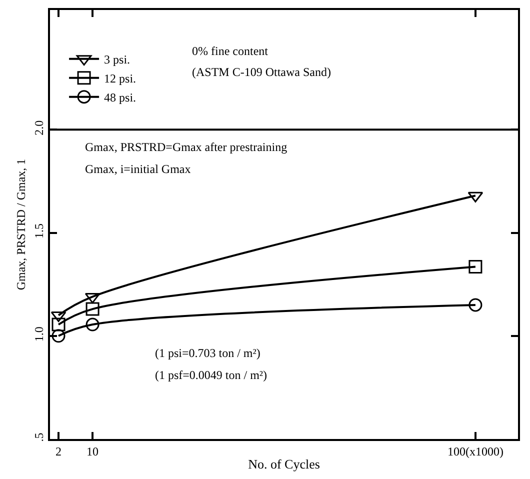 This screenshot has height=479, width=530. What do you see at coordinates (39, 334) in the screenshot?
I see `y-tick-label: 1.0` at bounding box center [39, 334].